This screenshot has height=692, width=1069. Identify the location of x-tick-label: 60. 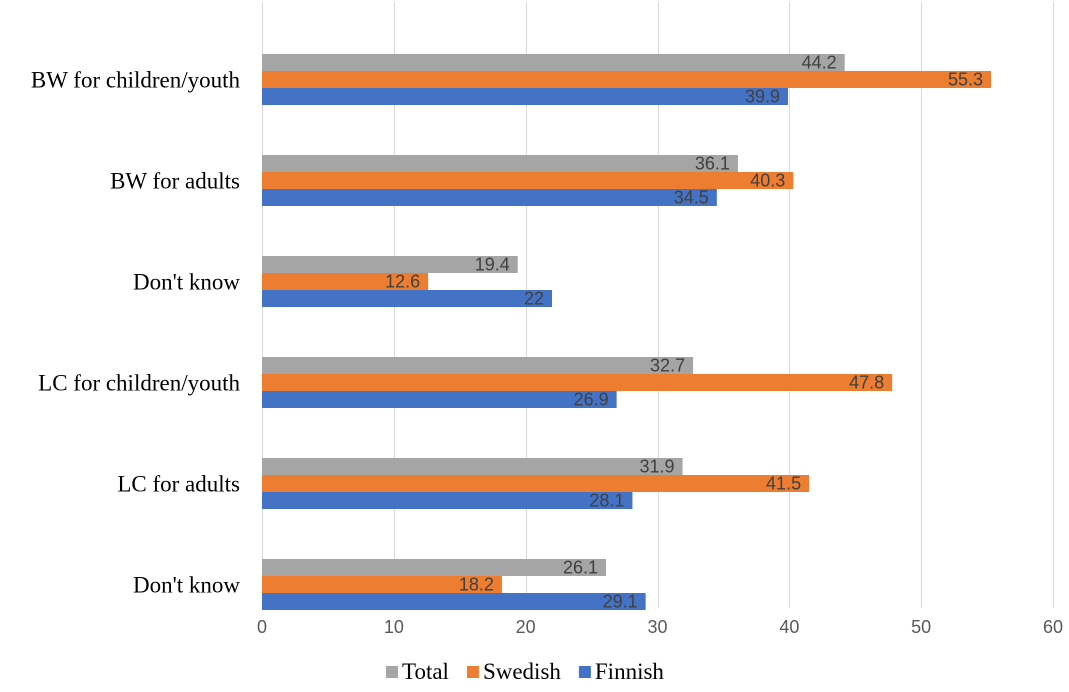
(1053, 627).